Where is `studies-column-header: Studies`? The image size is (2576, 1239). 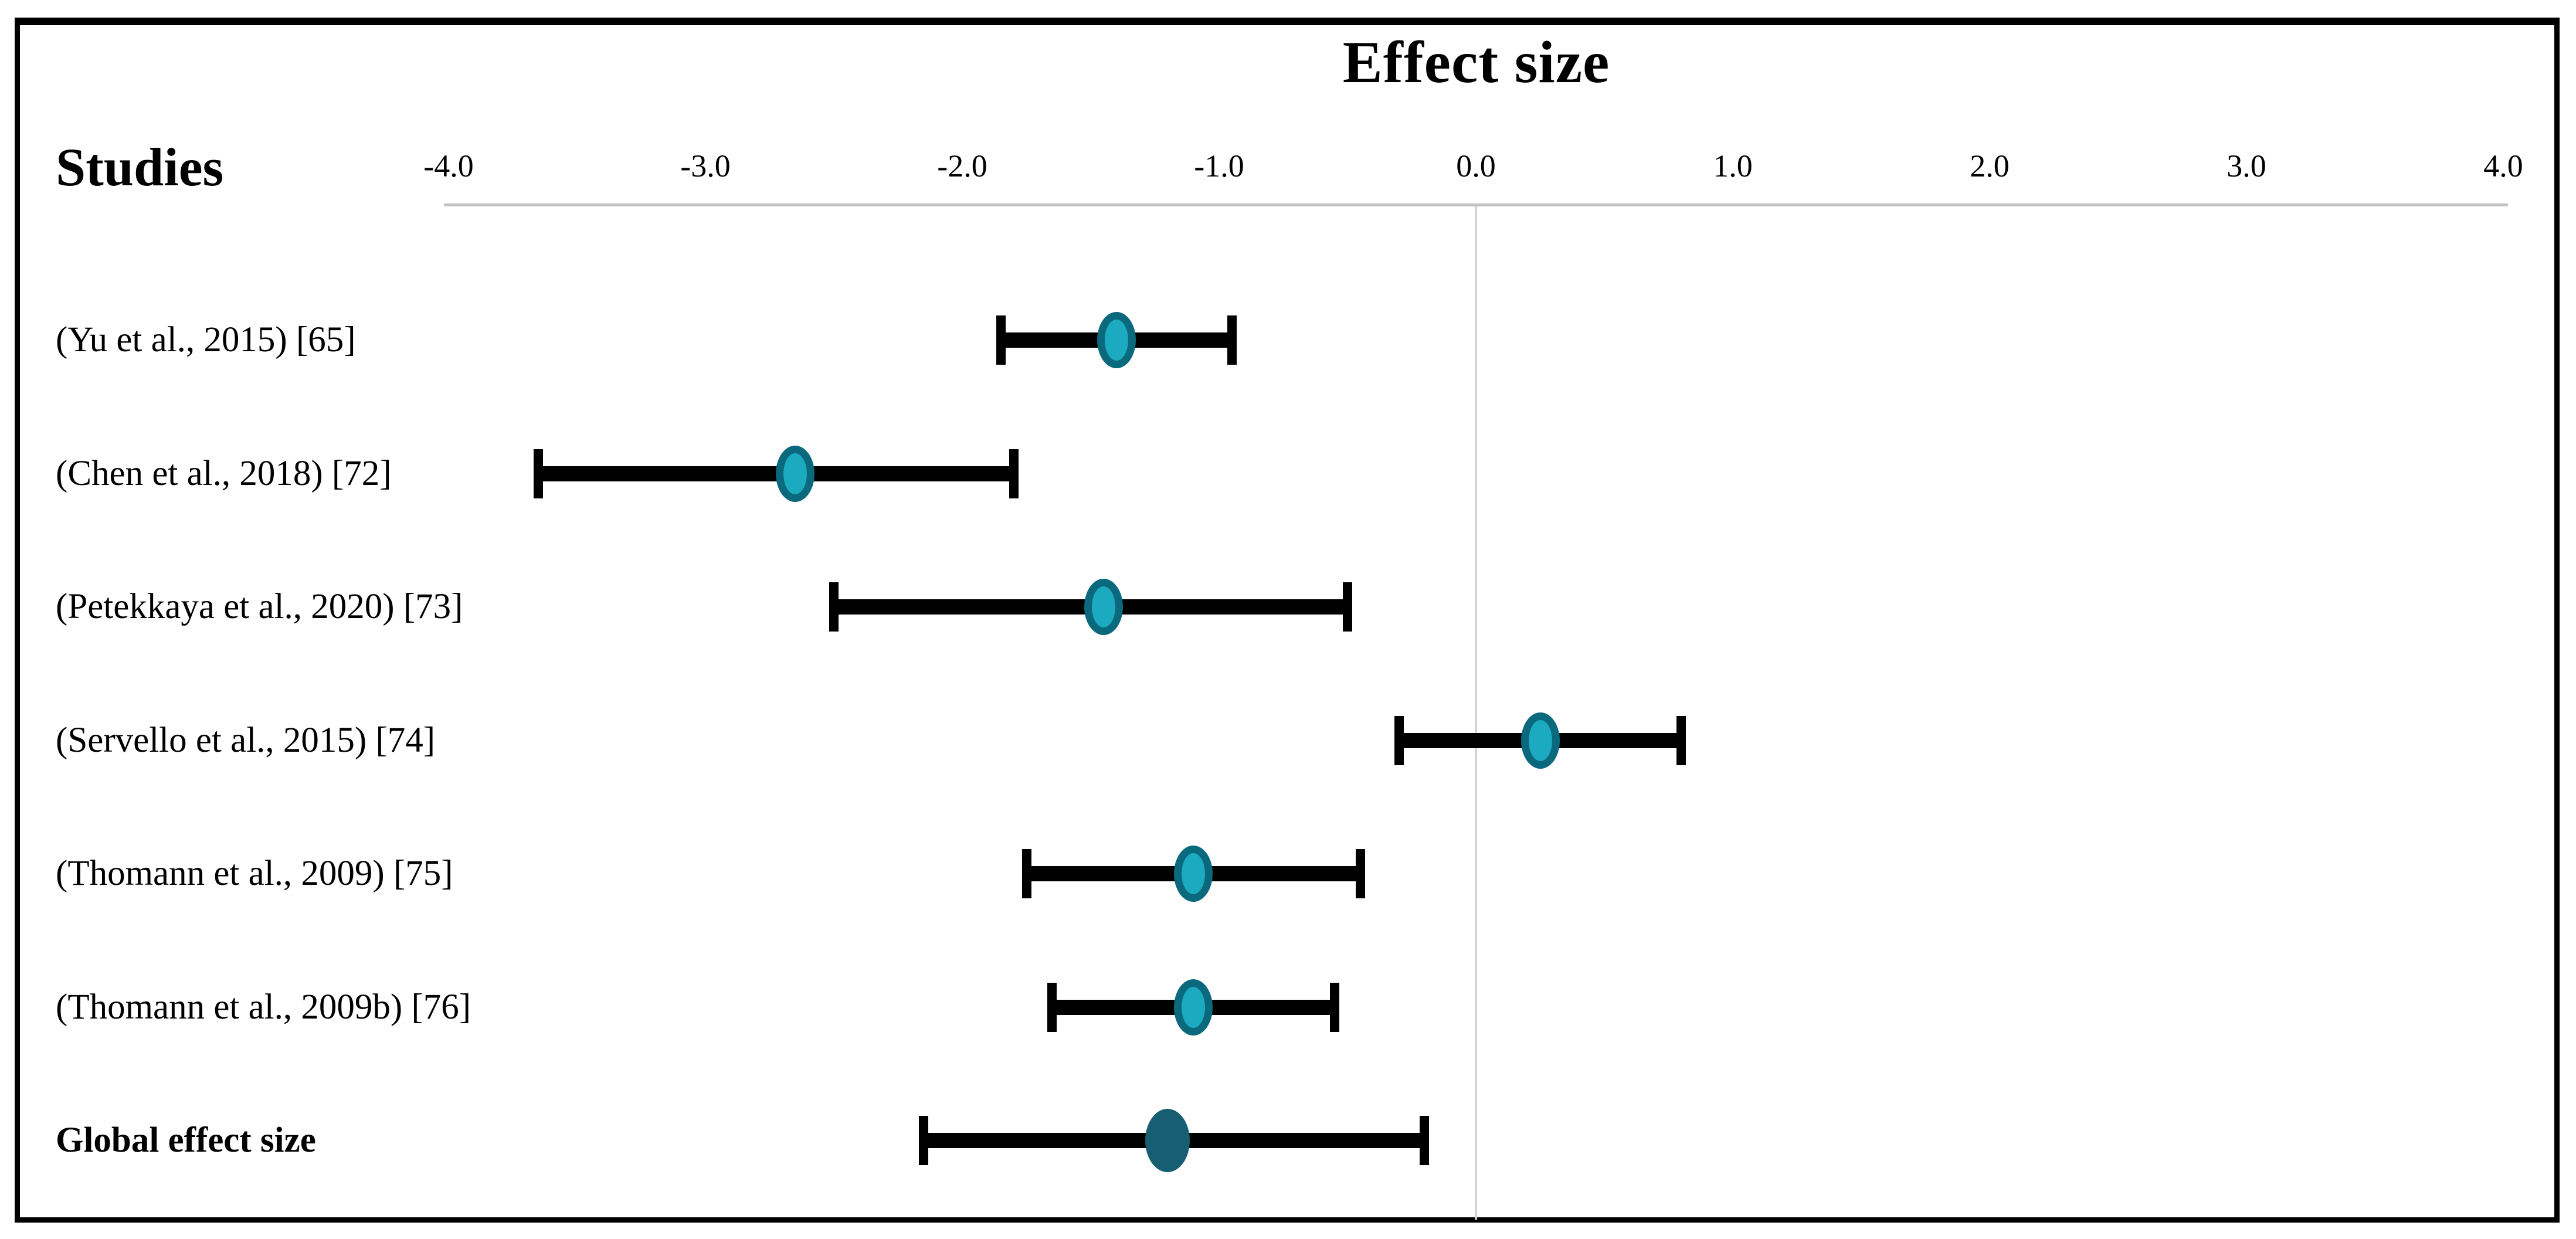 studies-column-header: Studies is located at coordinates (140, 167).